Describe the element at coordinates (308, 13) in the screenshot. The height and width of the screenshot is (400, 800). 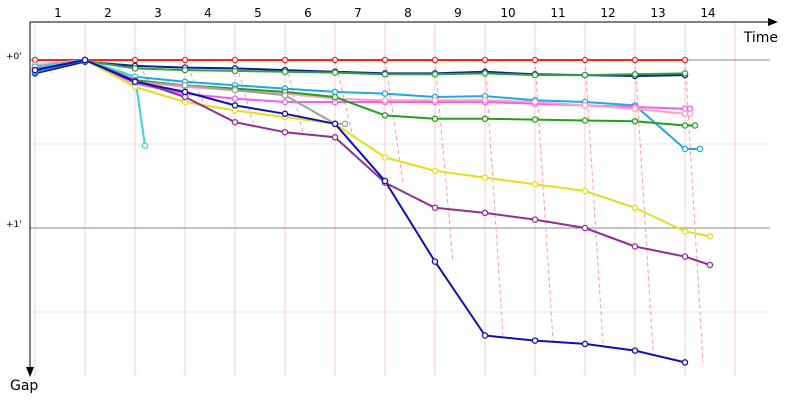
I see `x-tick-label: 6` at that location.